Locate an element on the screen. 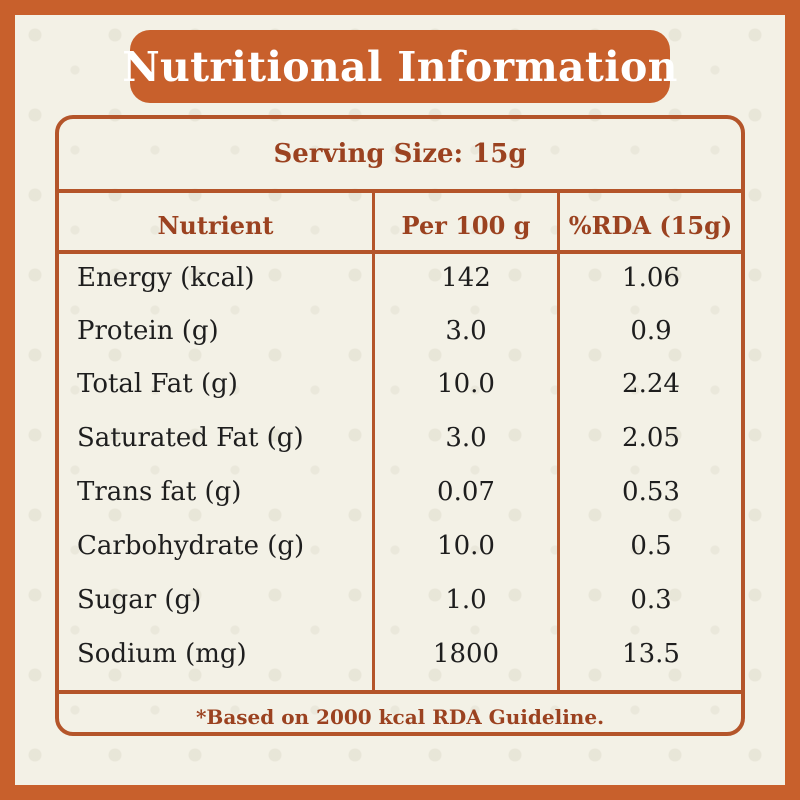 The height and width of the screenshot is (800, 800). table-row: Protein (g) 3.0 0.9 is located at coordinates (400, 331).